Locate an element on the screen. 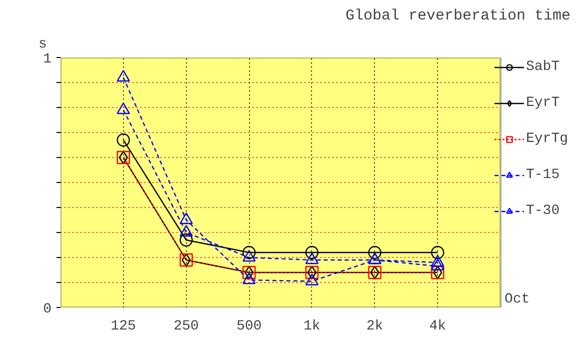 This screenshot has height=347, width=584. x-axis-title: Oct is located at coordinates (517, 300).